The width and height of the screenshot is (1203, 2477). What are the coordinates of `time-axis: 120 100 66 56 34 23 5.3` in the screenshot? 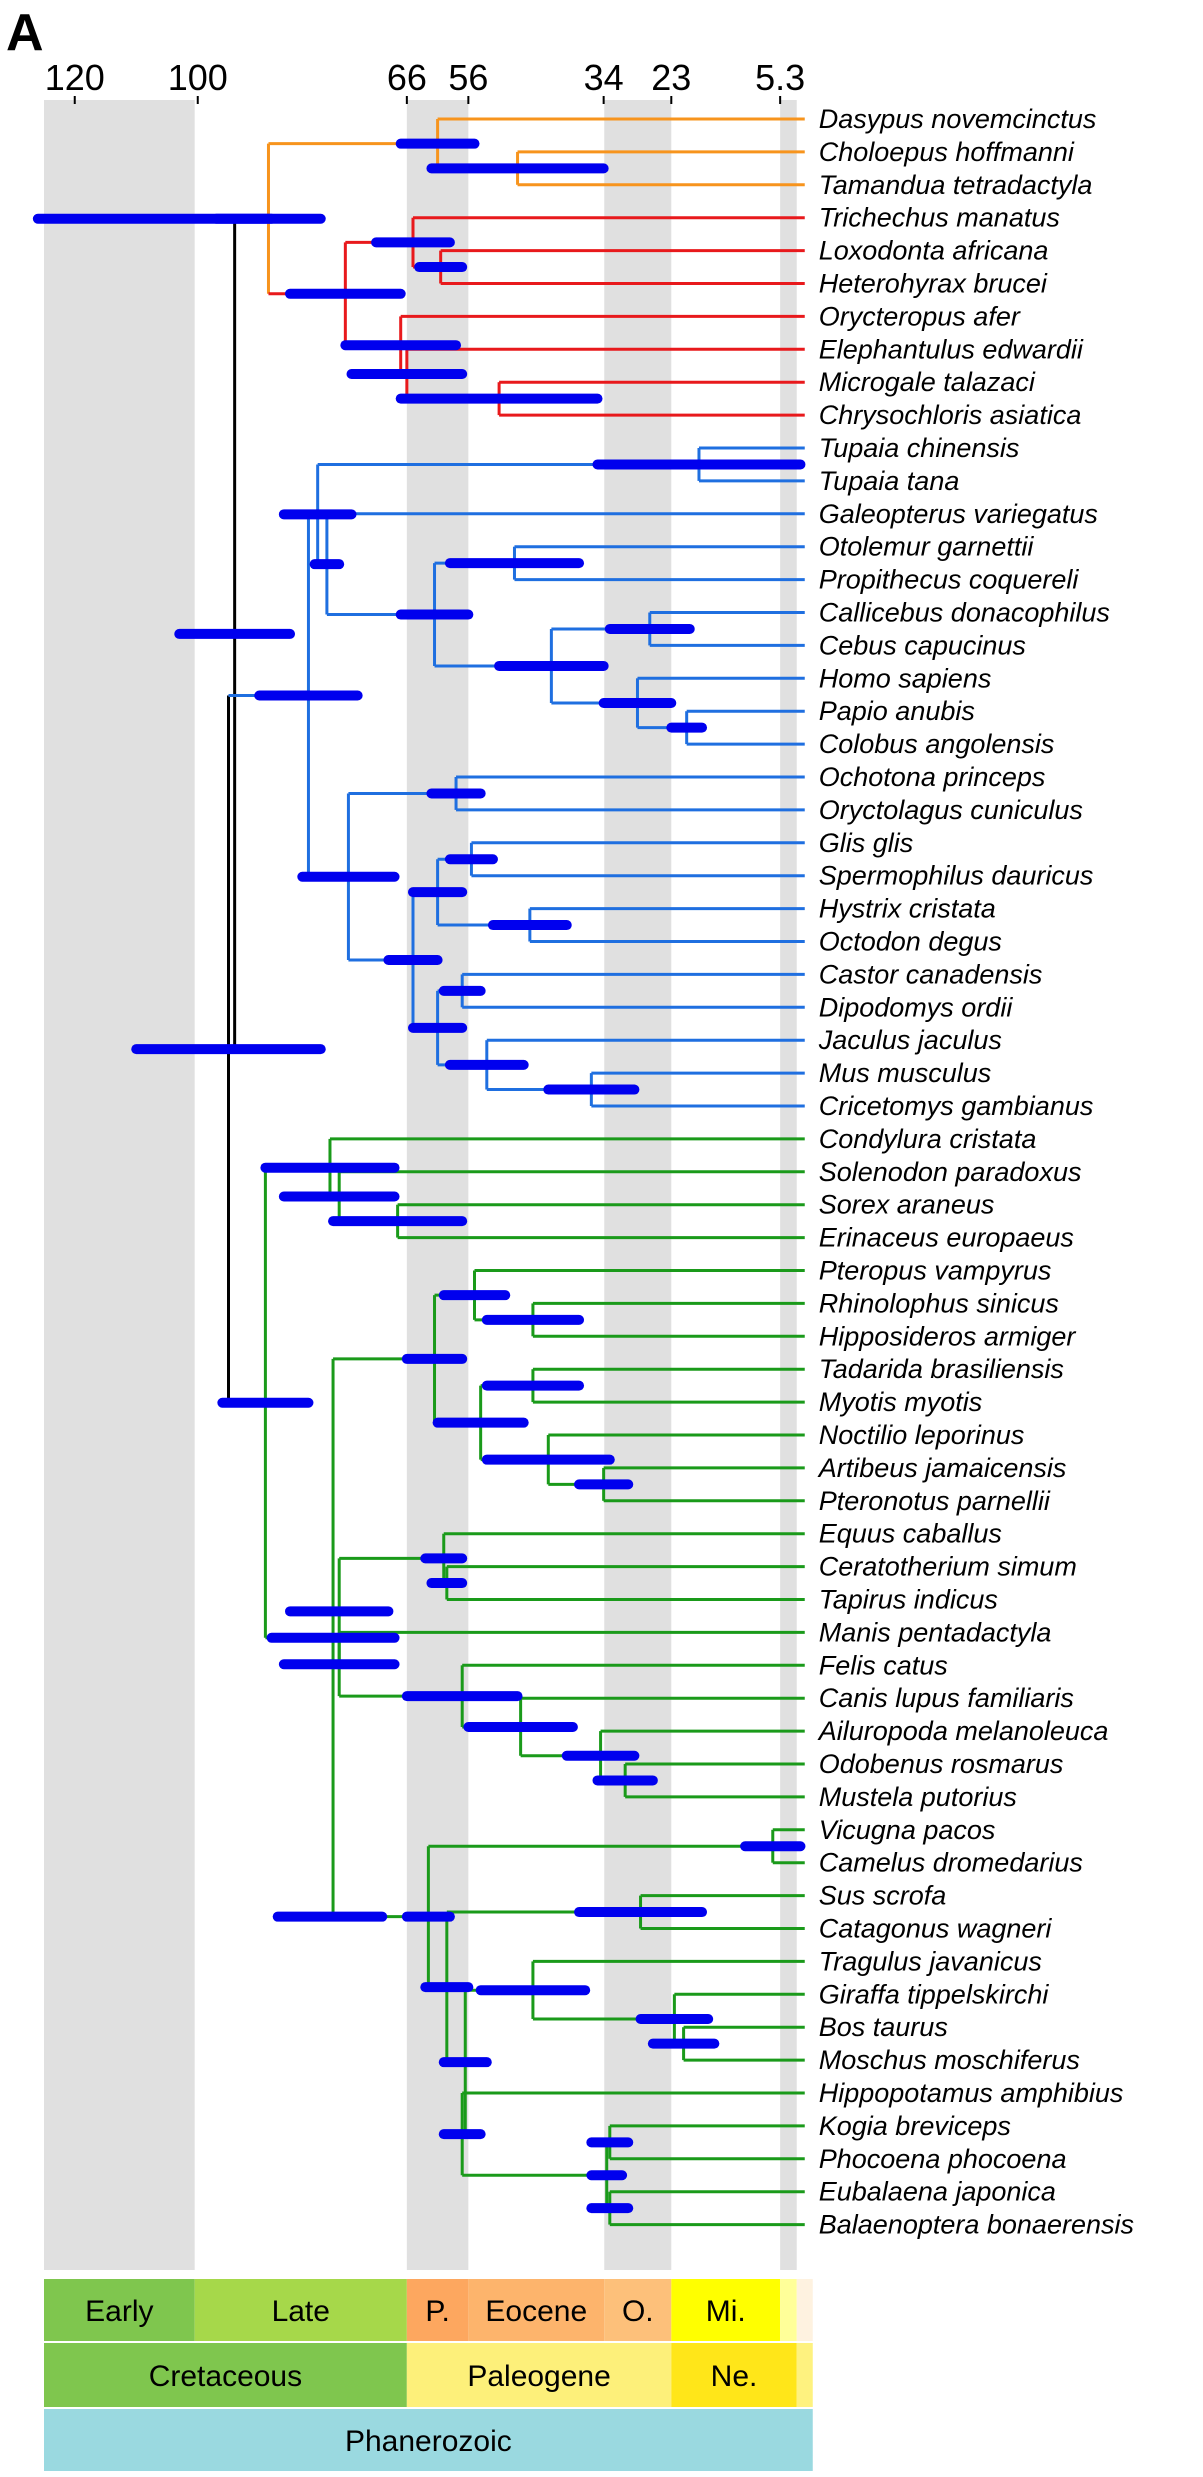 It's located at (425, 80).